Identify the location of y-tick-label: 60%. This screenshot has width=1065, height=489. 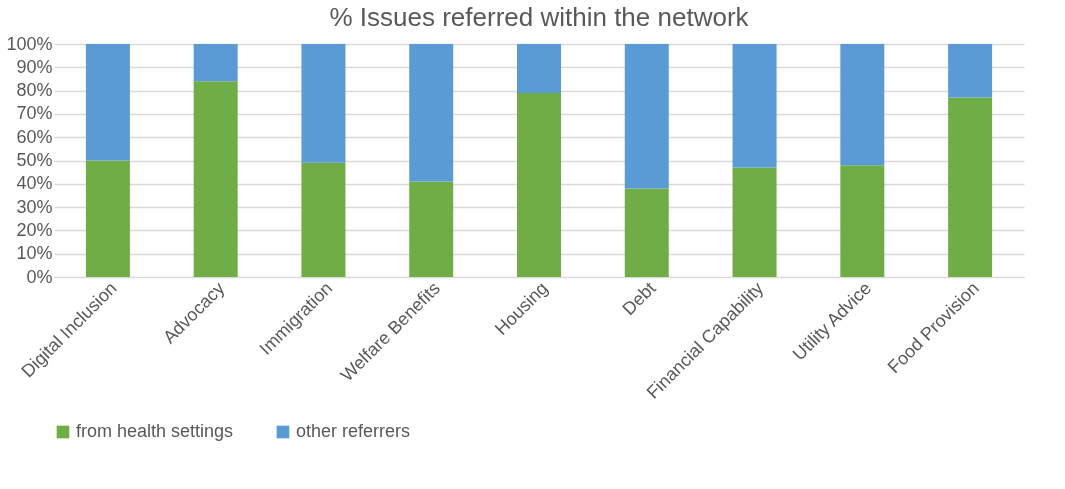
(34, 136).